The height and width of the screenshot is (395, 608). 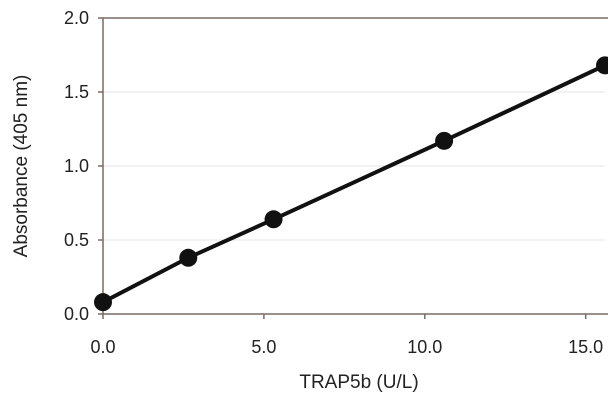 I want to click on y-tick-label: 0.5, so click(x=76, y=240).